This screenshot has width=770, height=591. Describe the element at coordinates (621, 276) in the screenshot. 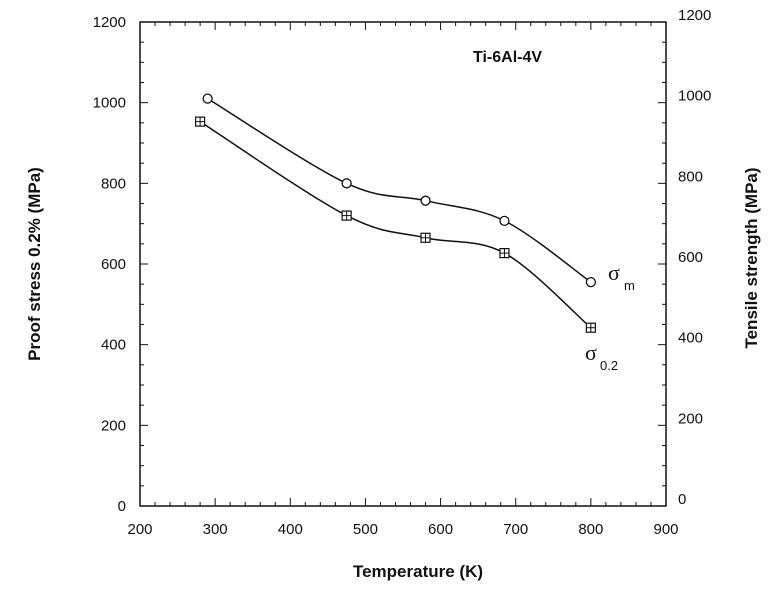

I see `series-label-sigma-m: σ m` at that location.